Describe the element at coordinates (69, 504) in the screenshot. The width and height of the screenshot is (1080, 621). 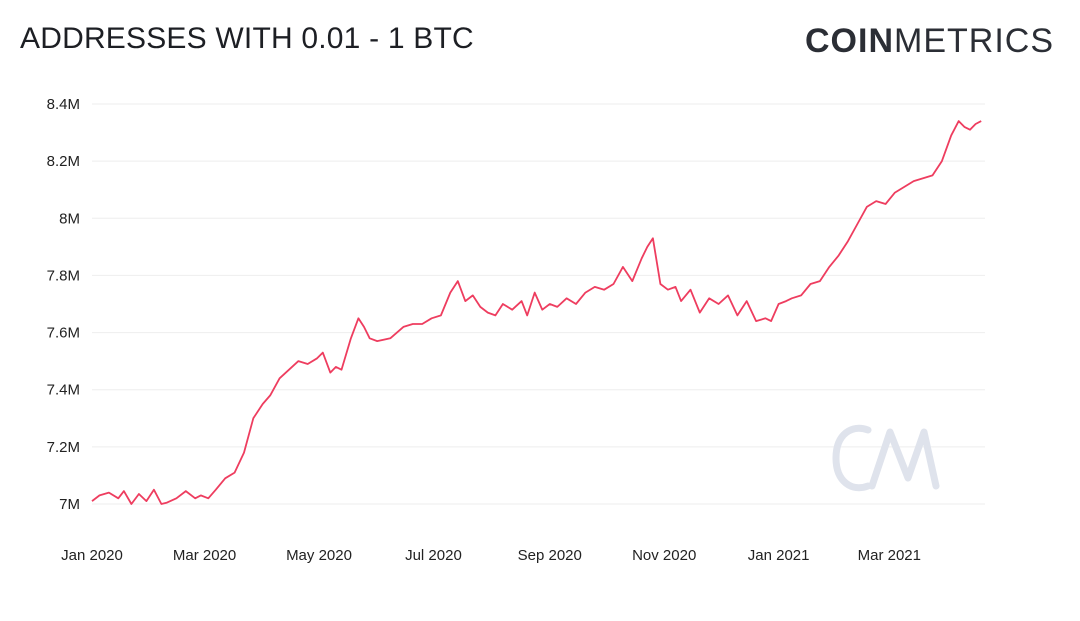
I see `y-tick-label: 7M` at that location.